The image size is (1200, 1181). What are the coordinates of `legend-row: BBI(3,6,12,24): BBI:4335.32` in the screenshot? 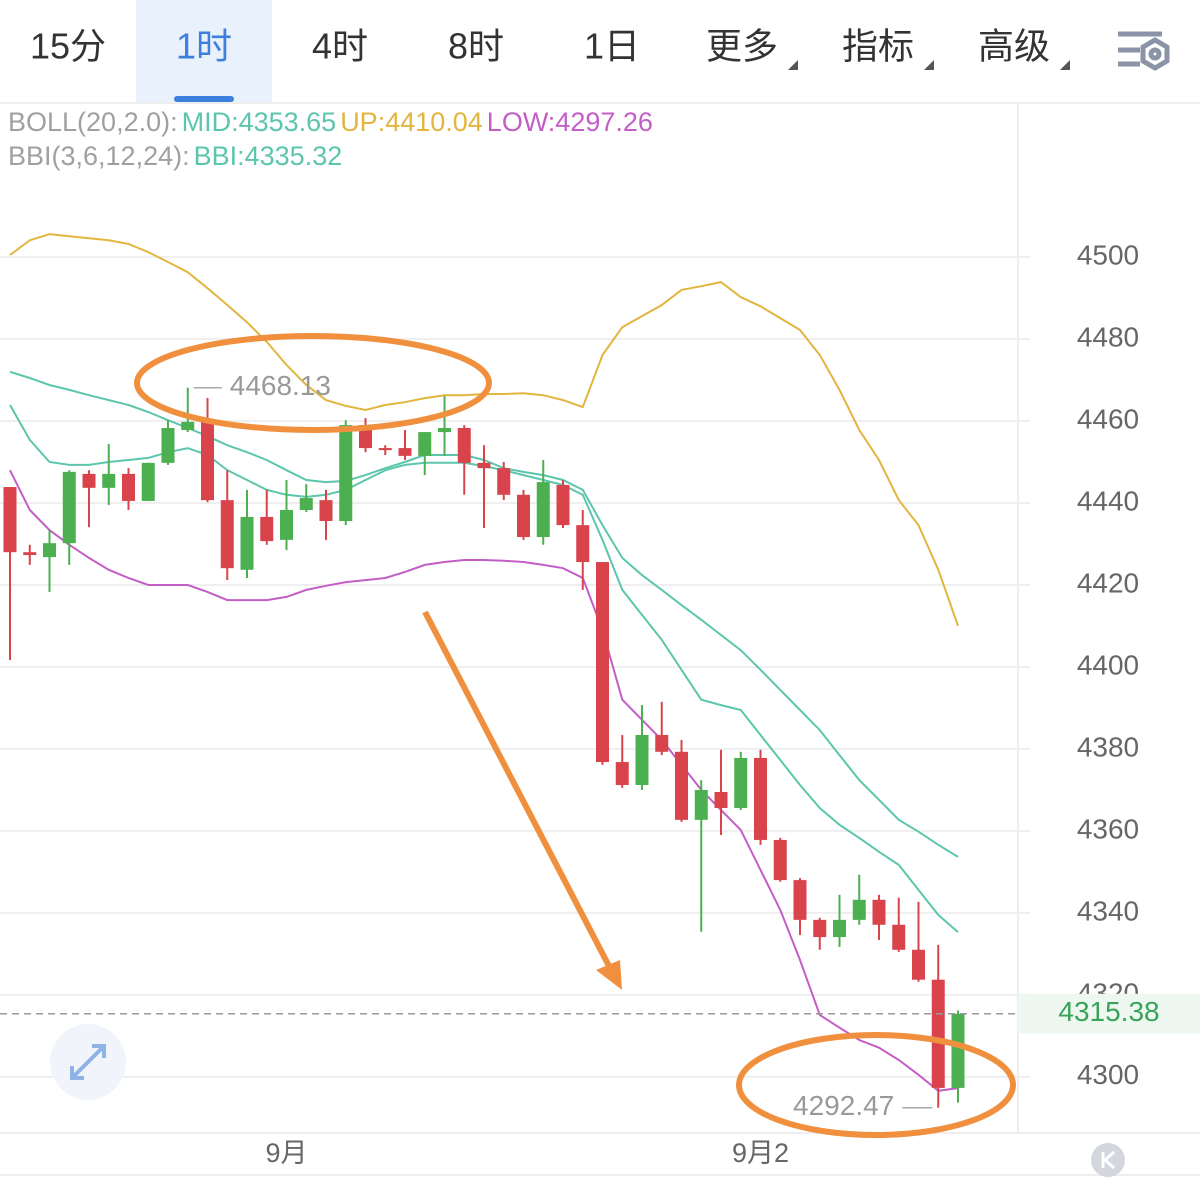 It's located at (175, 156).